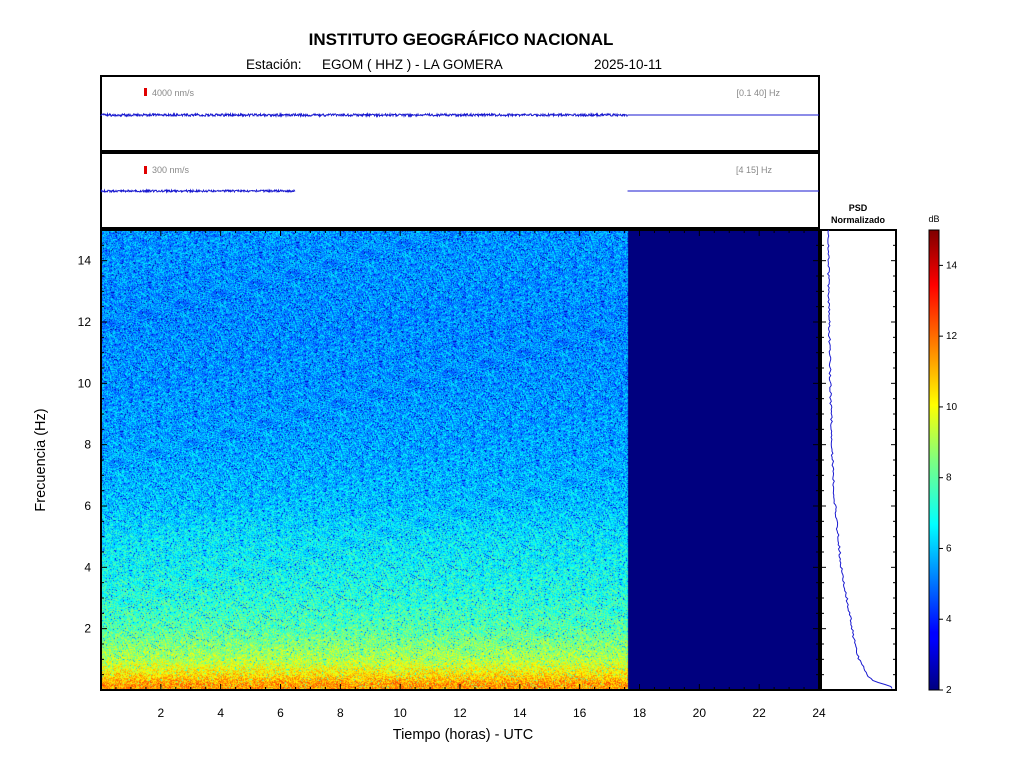 This screenshot has height=768, width=1024. Describe the element at coordinates (628, 64) in the screenshot. I see `date-label: 2025-10-11` at that location.